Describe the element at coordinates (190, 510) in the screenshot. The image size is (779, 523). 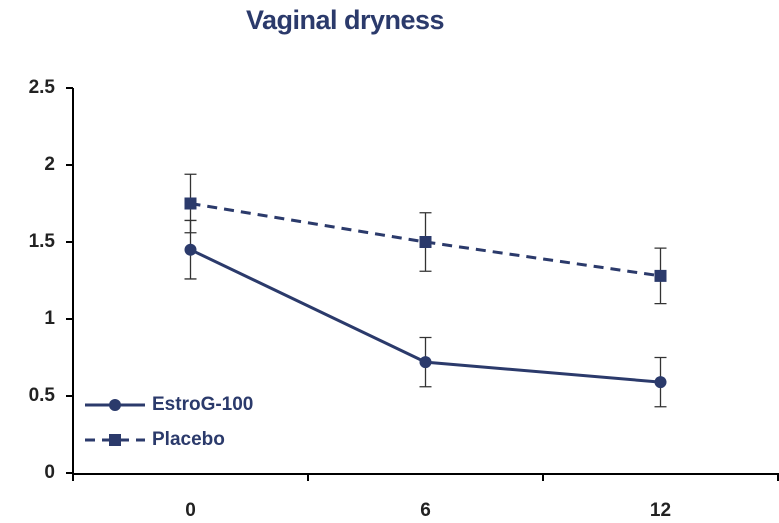
I see `x-tick-label: 0` at that location.